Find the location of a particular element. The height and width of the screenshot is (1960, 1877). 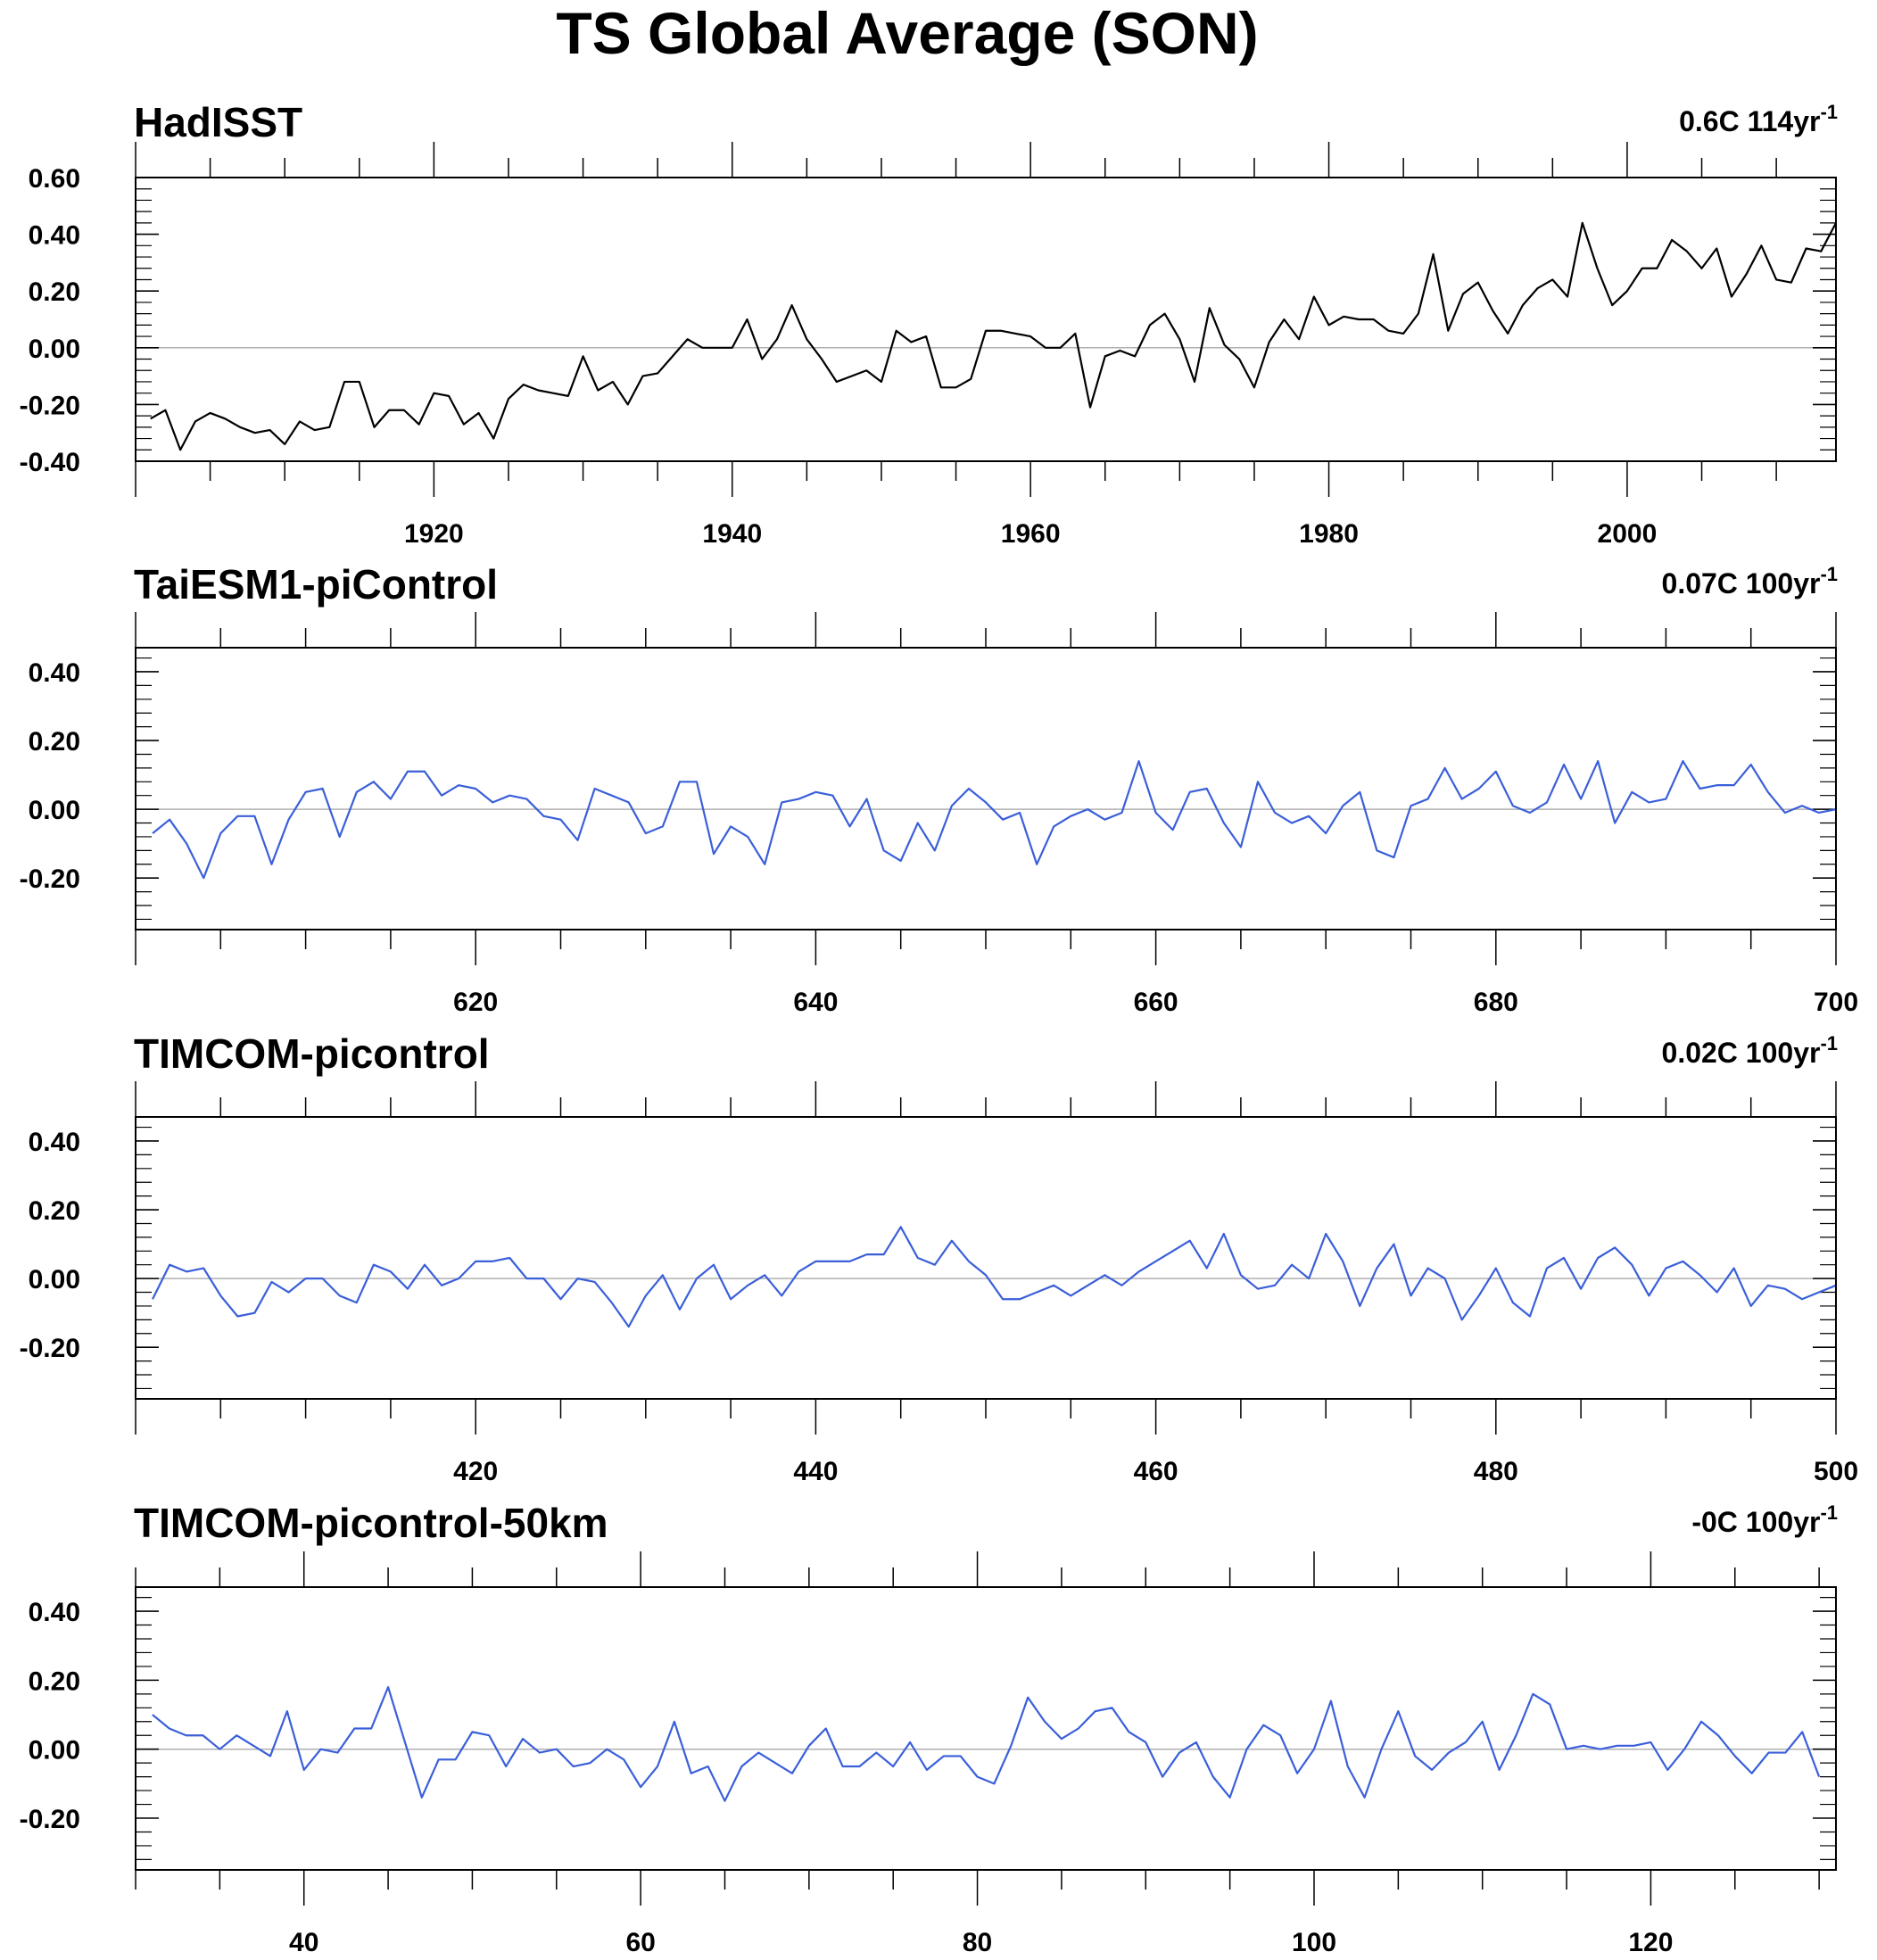

x-tick-label: 120 is located at coordinates (1650, 1942).